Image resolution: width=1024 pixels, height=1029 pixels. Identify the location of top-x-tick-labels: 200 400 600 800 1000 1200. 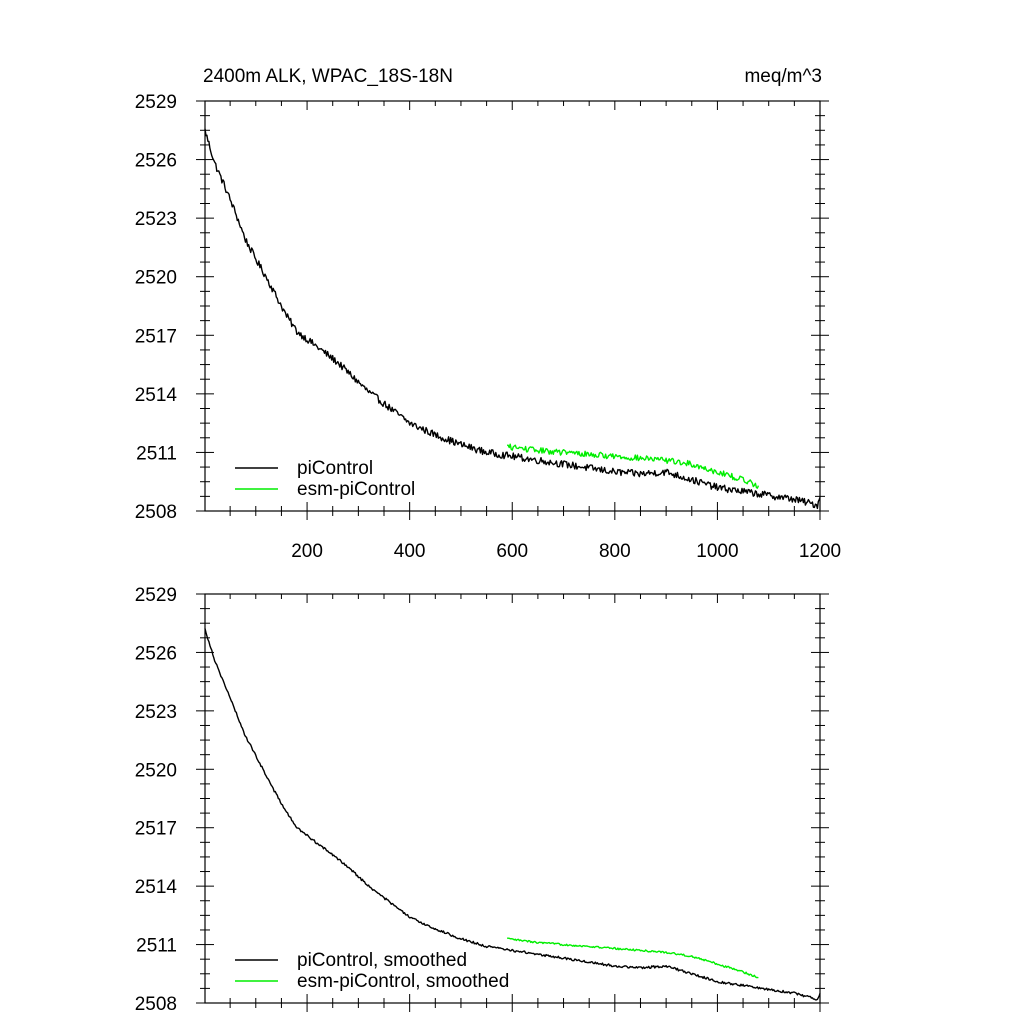
(566, 551).